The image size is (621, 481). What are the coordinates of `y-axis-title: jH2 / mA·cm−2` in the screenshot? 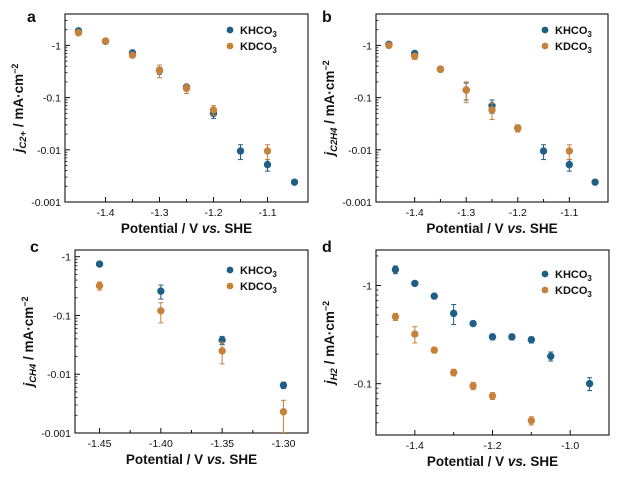 It's located at (330, 343).